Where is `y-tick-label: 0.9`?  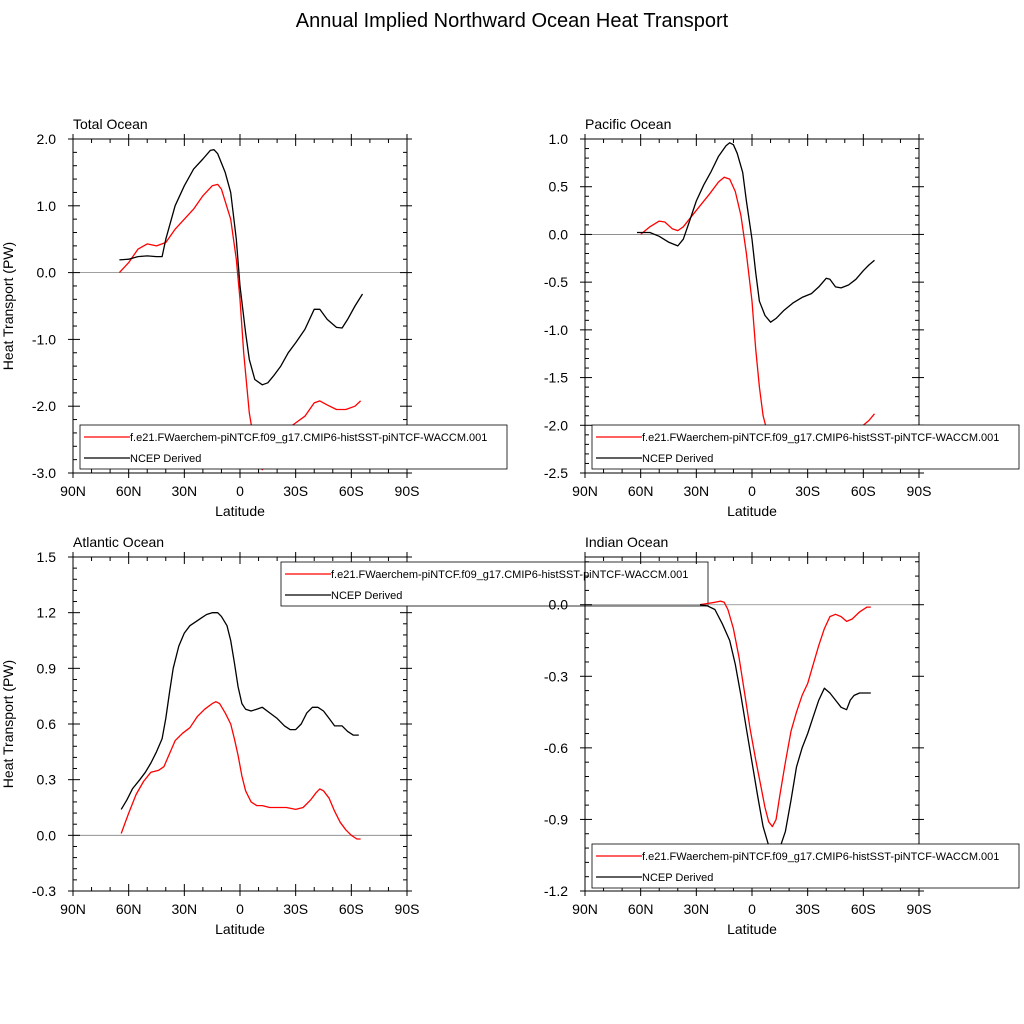 y-tick-label: 0.9 is located at coordinates (47, 668).